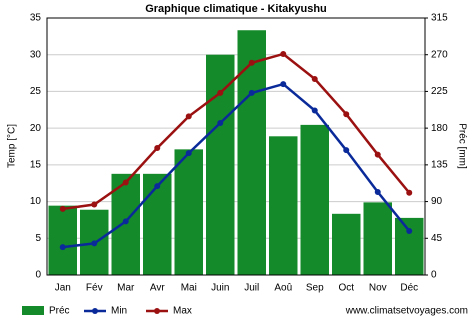 This screenshot has height=336, width=474. What do you see at coordinates (36, 54) in the screenshot?
I see `y-tick-label: 30` at bounding box center [36, 54].